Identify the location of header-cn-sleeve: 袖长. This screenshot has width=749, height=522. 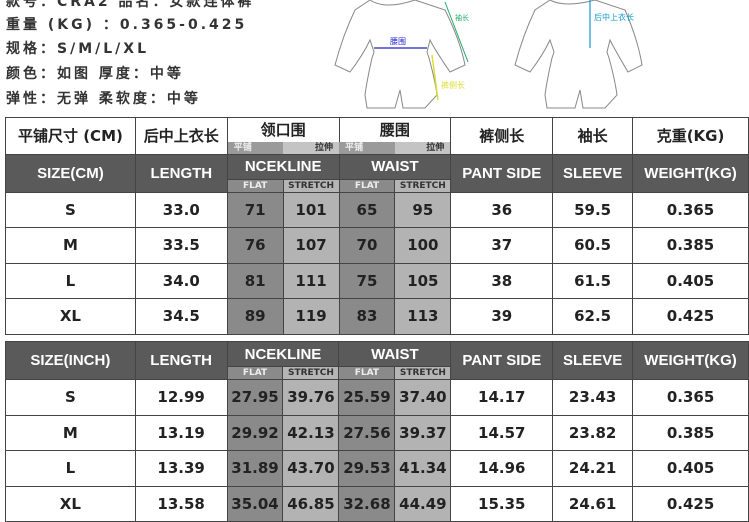
(593, 136).